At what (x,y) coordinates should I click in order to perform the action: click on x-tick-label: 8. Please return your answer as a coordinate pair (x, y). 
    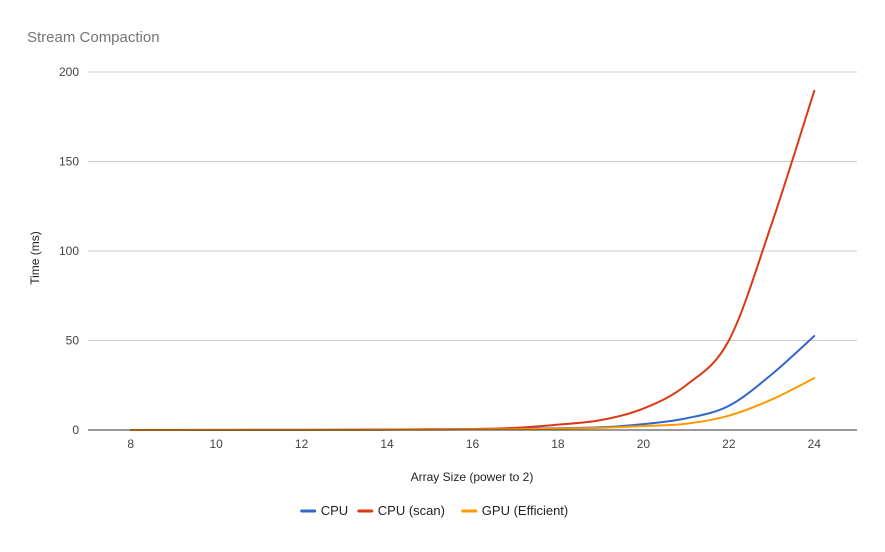
    Looking at the image, I should click on (130, 444).